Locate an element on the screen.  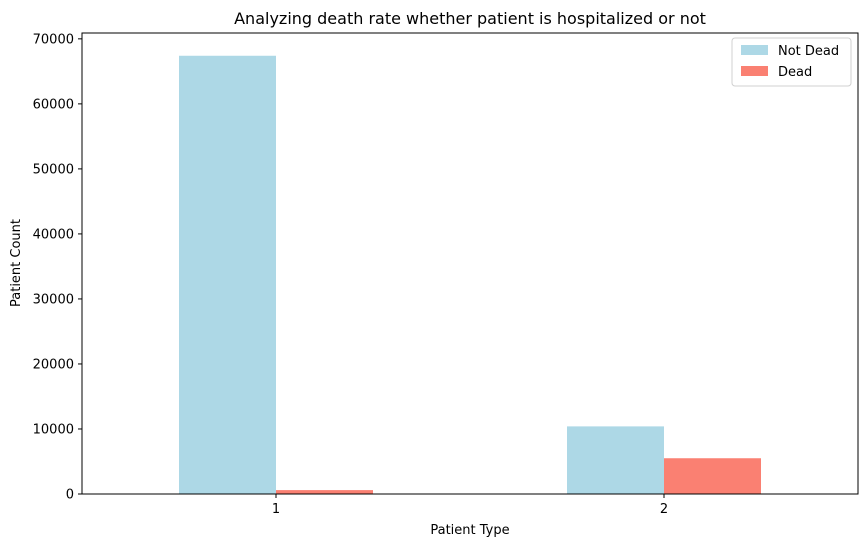
y-tick-label: 20000 is located at coordinates (53, 364).